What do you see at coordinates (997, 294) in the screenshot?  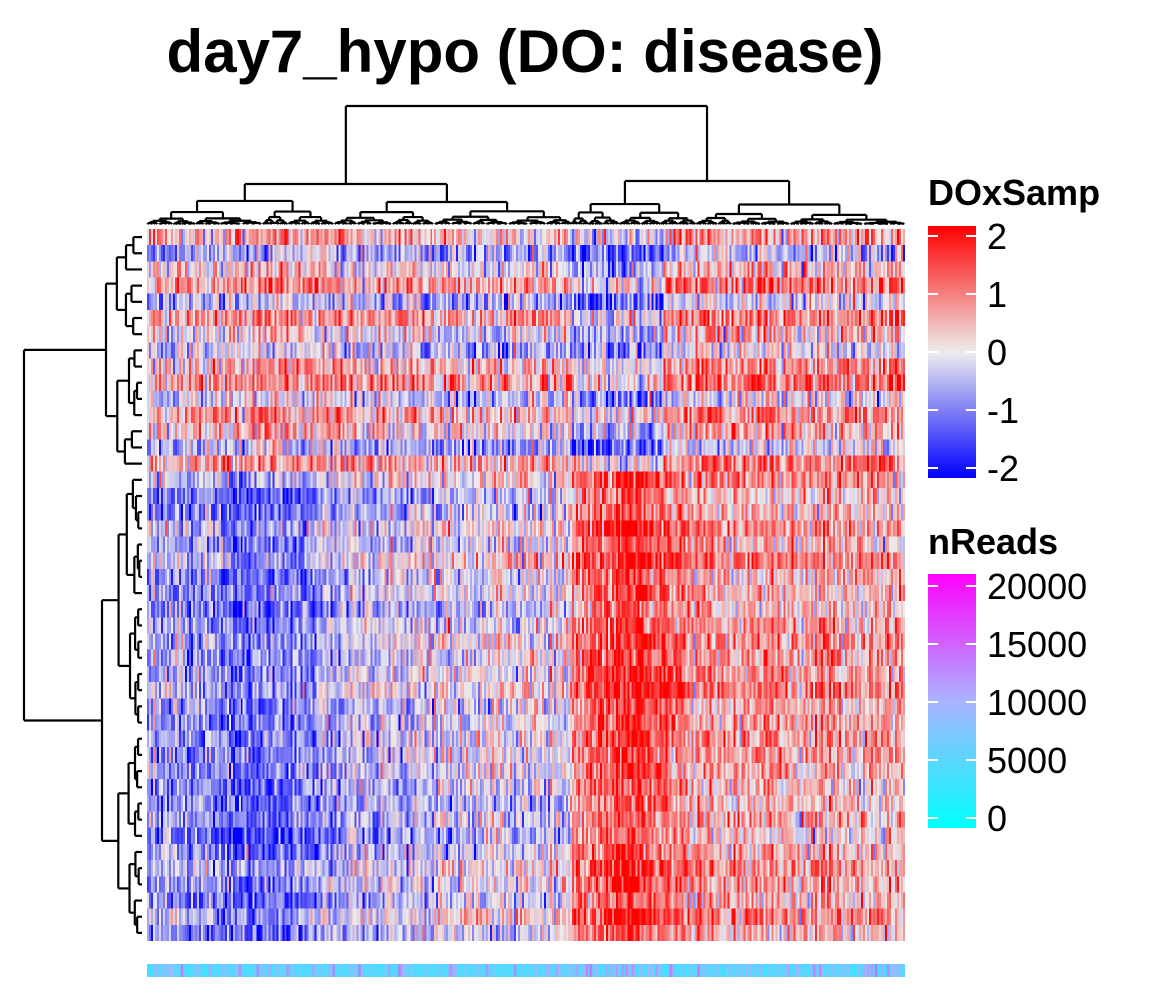 I see `doxsamp-tick-label: 1` at bounding box center [997, 294].